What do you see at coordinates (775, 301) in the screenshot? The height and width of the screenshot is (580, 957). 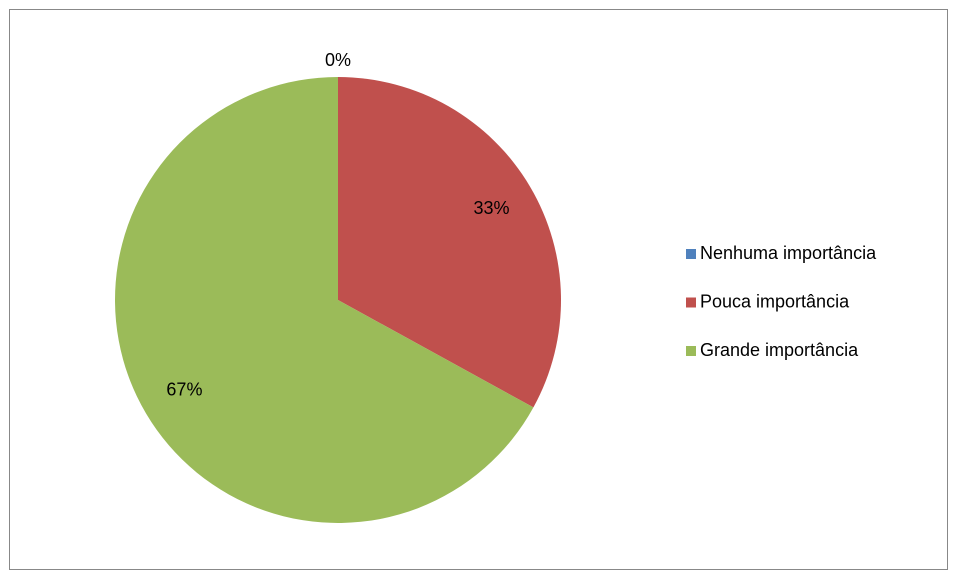 I see `legend-label: Pouca importância` at bounding box center [775, 301].